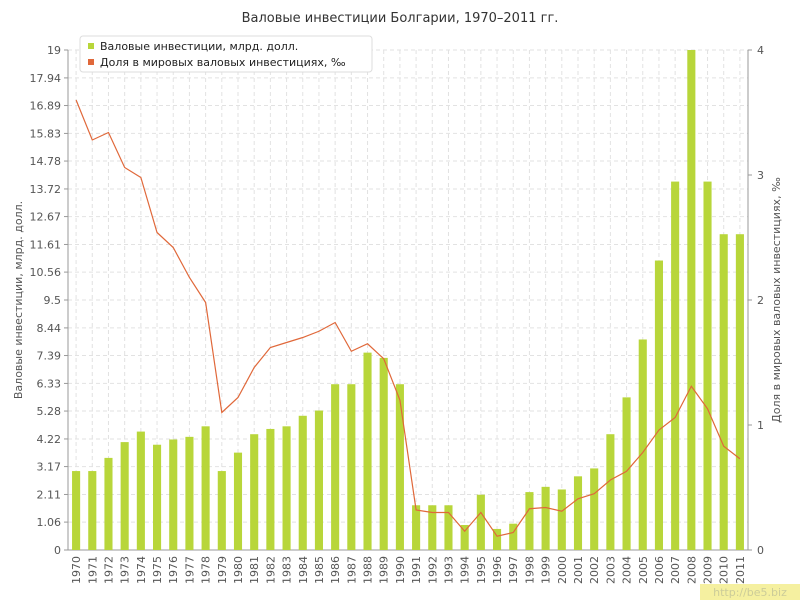 The height and width of the screenshot is (600, 800). I want to click on legend-label: Доля в мировых валовых инвестициях, ‰, so click(223, 62).